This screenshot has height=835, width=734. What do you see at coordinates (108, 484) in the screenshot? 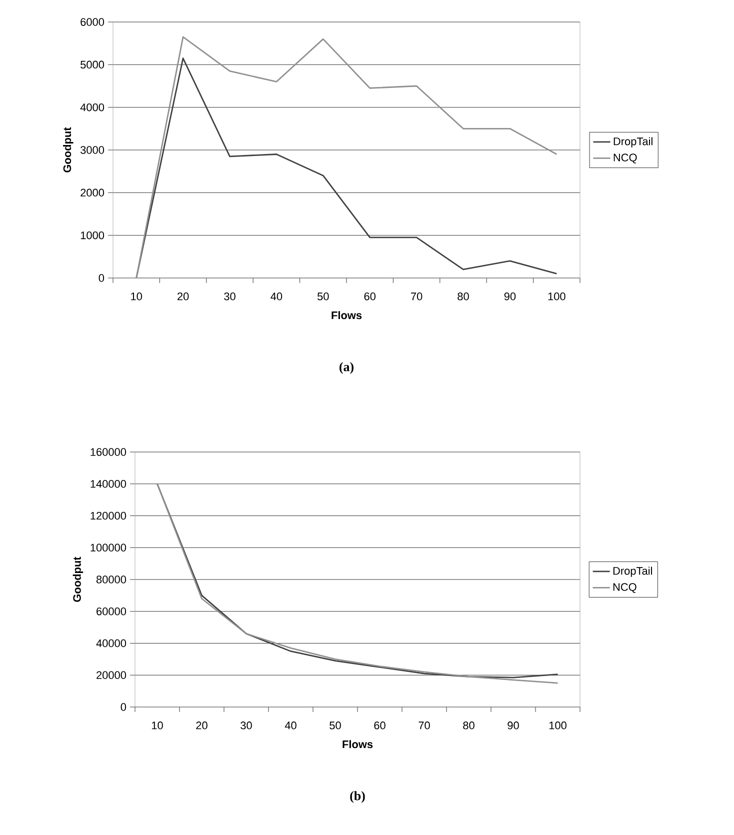
I see `y-tick-label: 140000` at bounding box center [108, 484].